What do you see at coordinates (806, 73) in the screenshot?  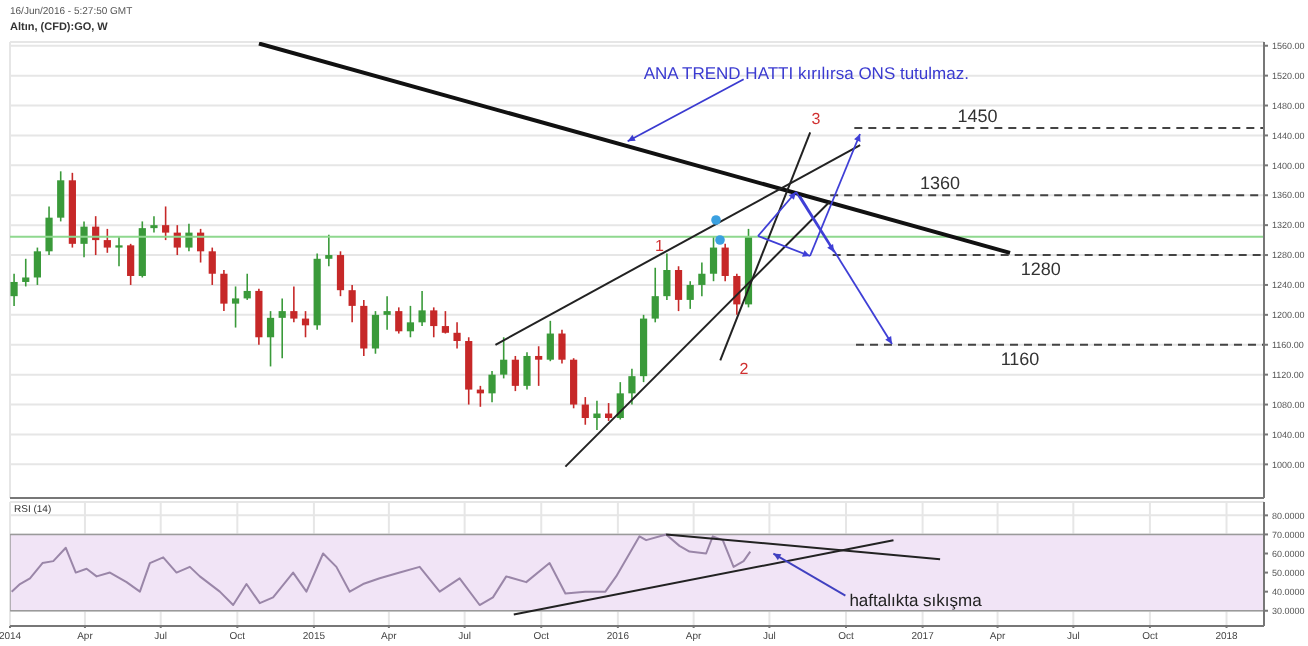 I see `annotation: ANA TREND HATTI kırılırsa ONS tutulmaz.` at bounding box center [806, 73].